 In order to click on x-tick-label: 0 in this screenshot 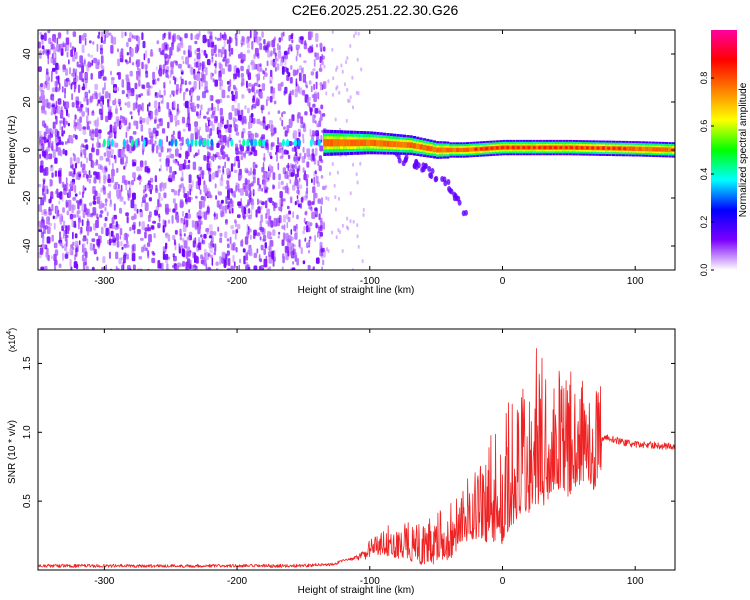, I will do `click(503, 581)`.